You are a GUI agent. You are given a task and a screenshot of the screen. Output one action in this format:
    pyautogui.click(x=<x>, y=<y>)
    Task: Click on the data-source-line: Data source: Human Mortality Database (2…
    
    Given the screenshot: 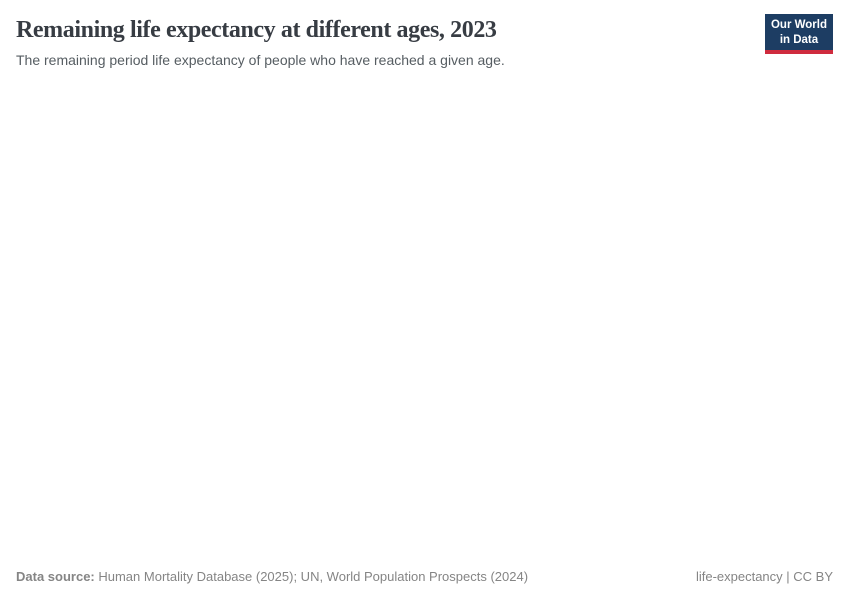 What is the action you would take?
    pyautogui.click(x=272, y=577)
    